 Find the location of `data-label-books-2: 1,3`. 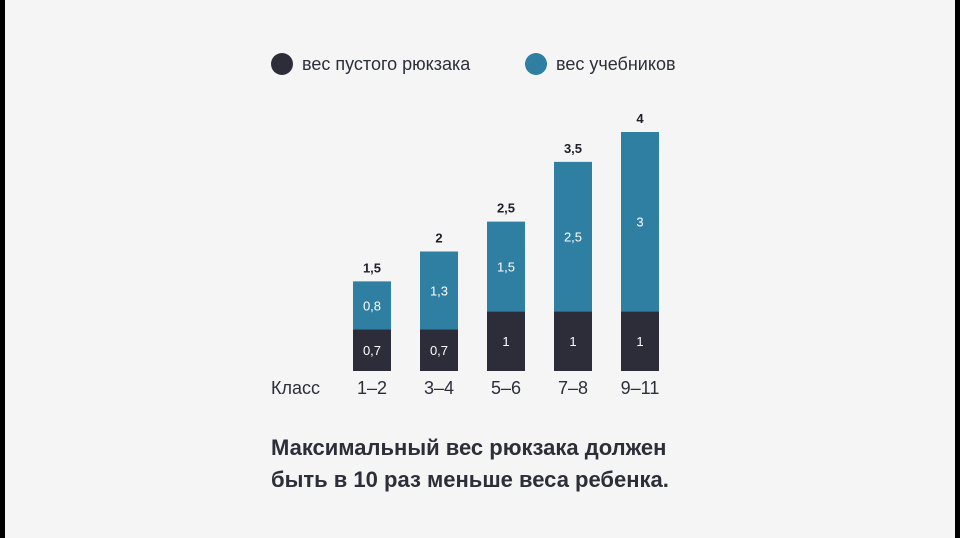

data-label-books-2: 1,3 is located at coordinates (439, 290).